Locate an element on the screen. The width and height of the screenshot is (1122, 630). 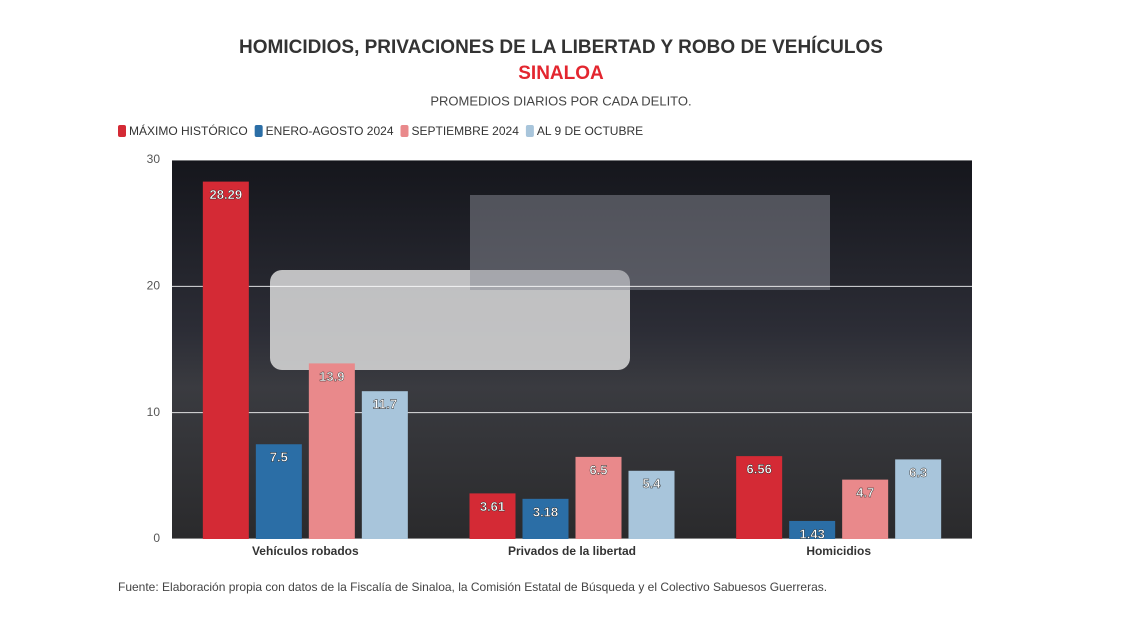
legend-label: ENERO-AGOSTO 2024 is located at coordinates (330, 131).